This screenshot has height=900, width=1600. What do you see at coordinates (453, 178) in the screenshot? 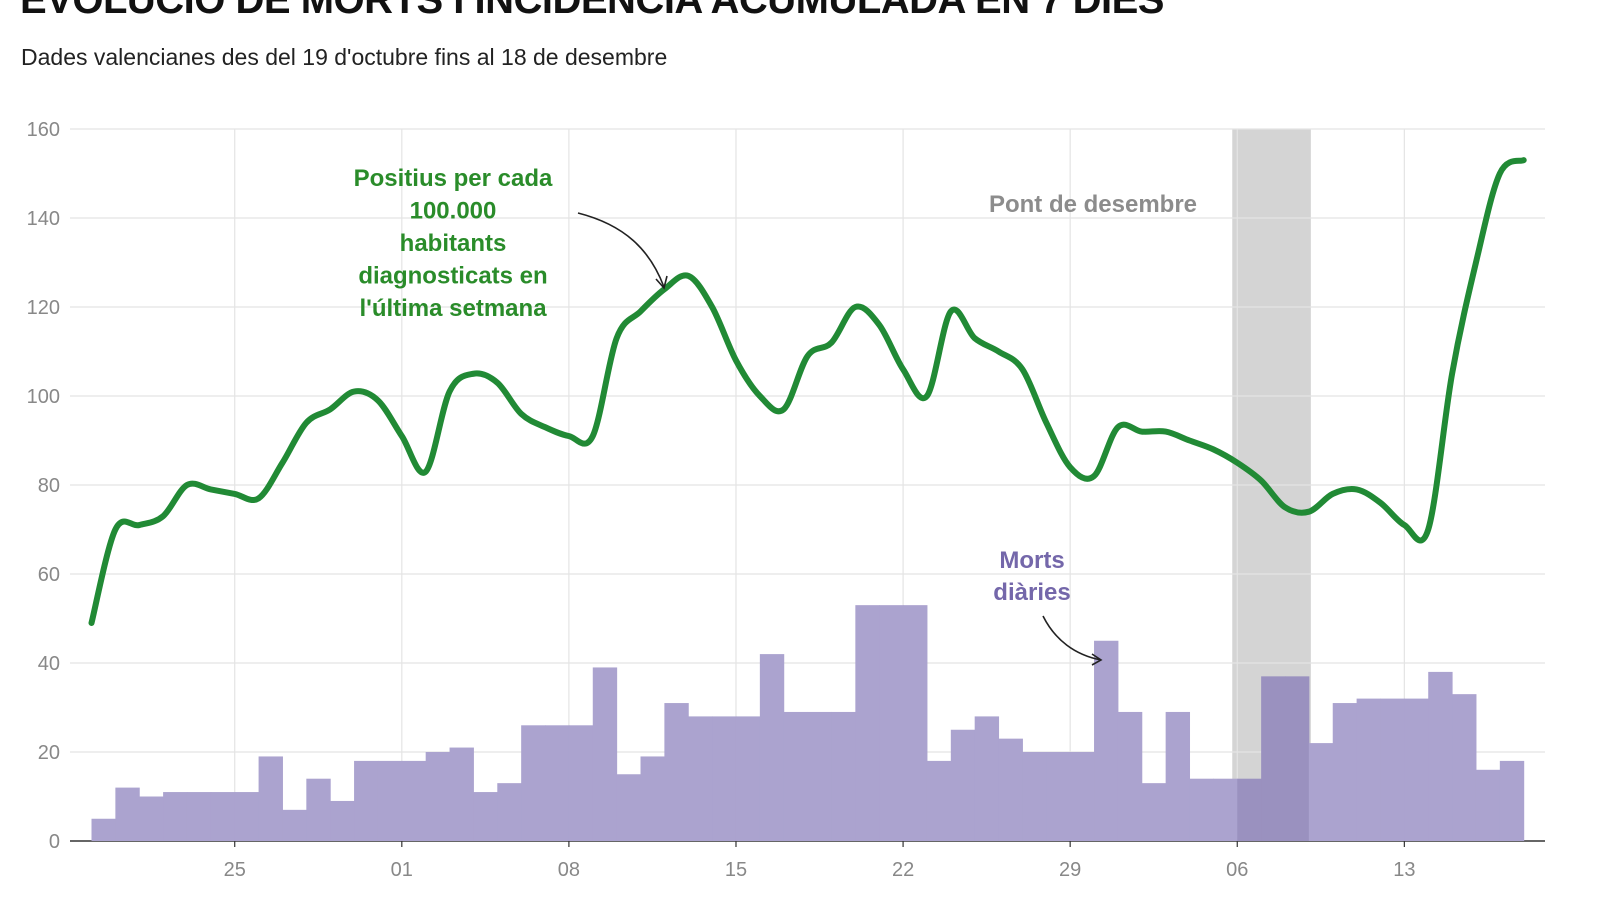
I see `line-series-label: Positius per cada` at bounding box center [453, 178].